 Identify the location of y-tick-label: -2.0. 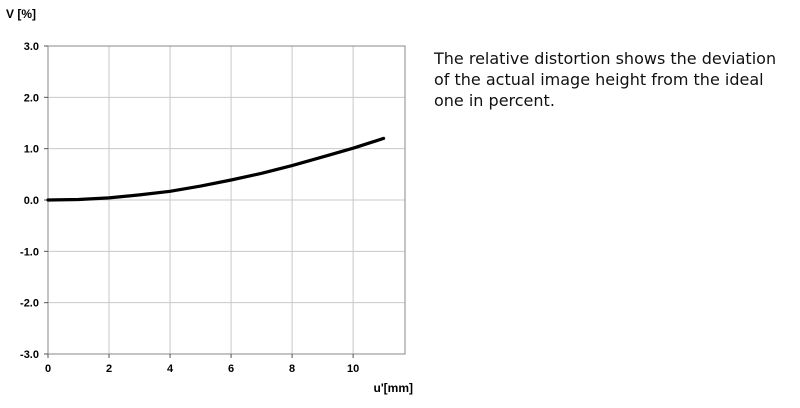
(29, 304).